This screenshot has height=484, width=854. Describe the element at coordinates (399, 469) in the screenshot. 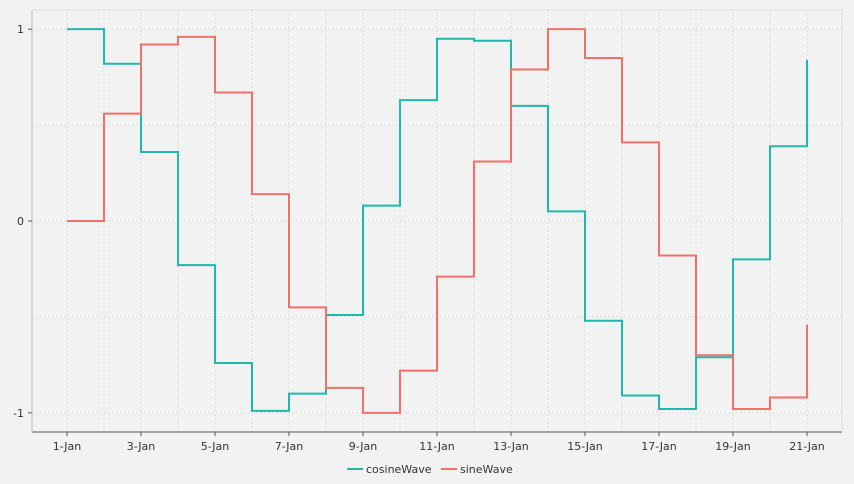

I see `legend-label-cosineWave: cosineWave` at that location.